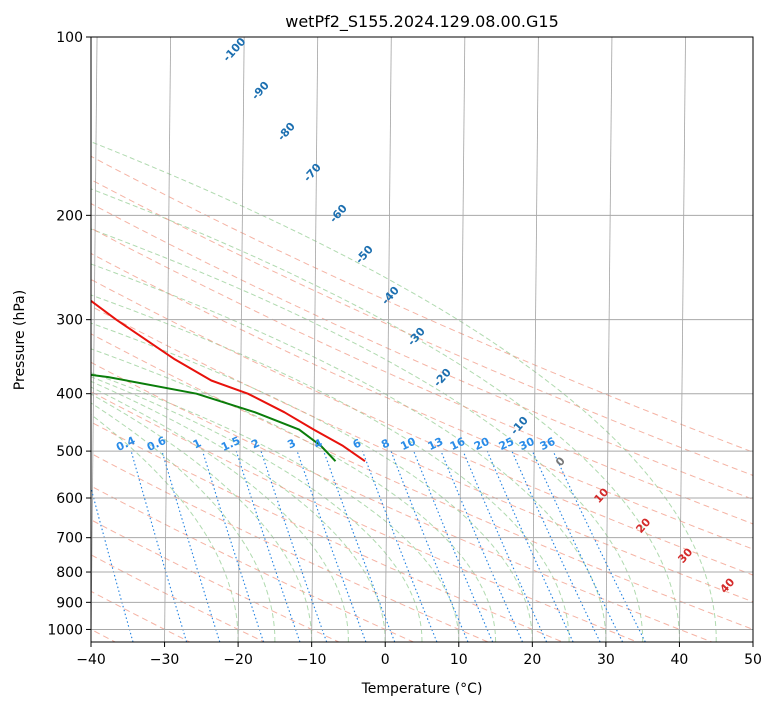 This screenshot has width=775, height=708. I want to click on mixing-ratio-label: 25, so click(506, 444).